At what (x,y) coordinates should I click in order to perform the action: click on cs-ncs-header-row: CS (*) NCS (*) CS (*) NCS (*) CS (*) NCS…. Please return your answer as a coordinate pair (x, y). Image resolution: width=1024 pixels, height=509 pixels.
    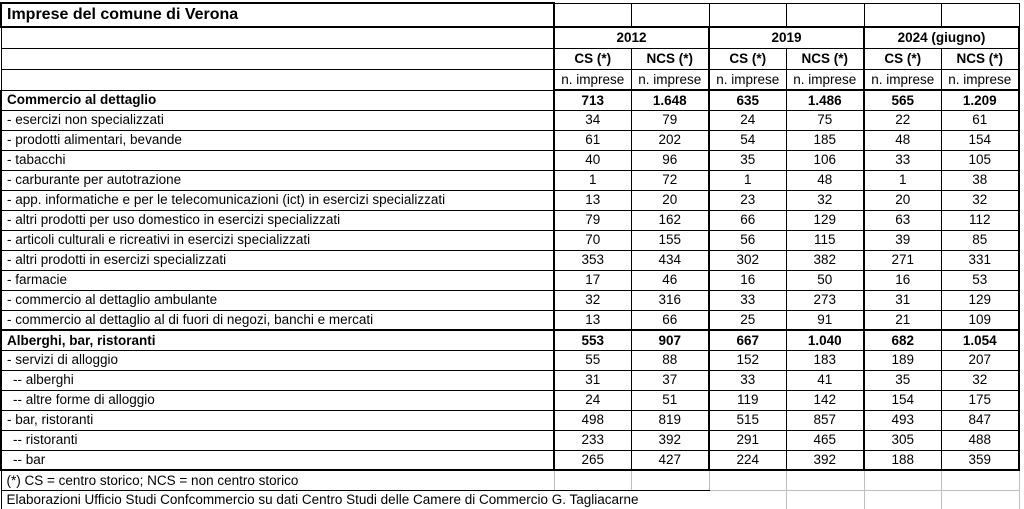
    Looking at the image, I should click on (510, 58).